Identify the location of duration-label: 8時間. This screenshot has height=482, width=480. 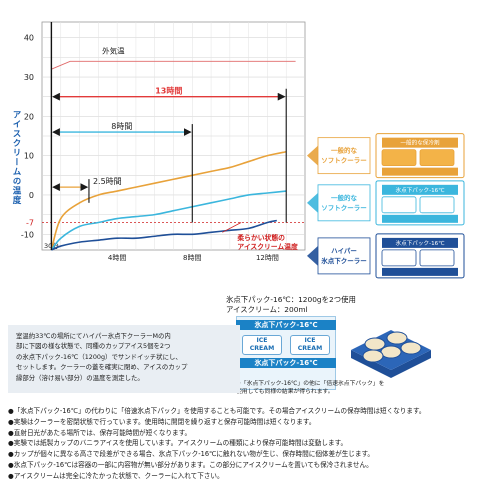
(121, 126).